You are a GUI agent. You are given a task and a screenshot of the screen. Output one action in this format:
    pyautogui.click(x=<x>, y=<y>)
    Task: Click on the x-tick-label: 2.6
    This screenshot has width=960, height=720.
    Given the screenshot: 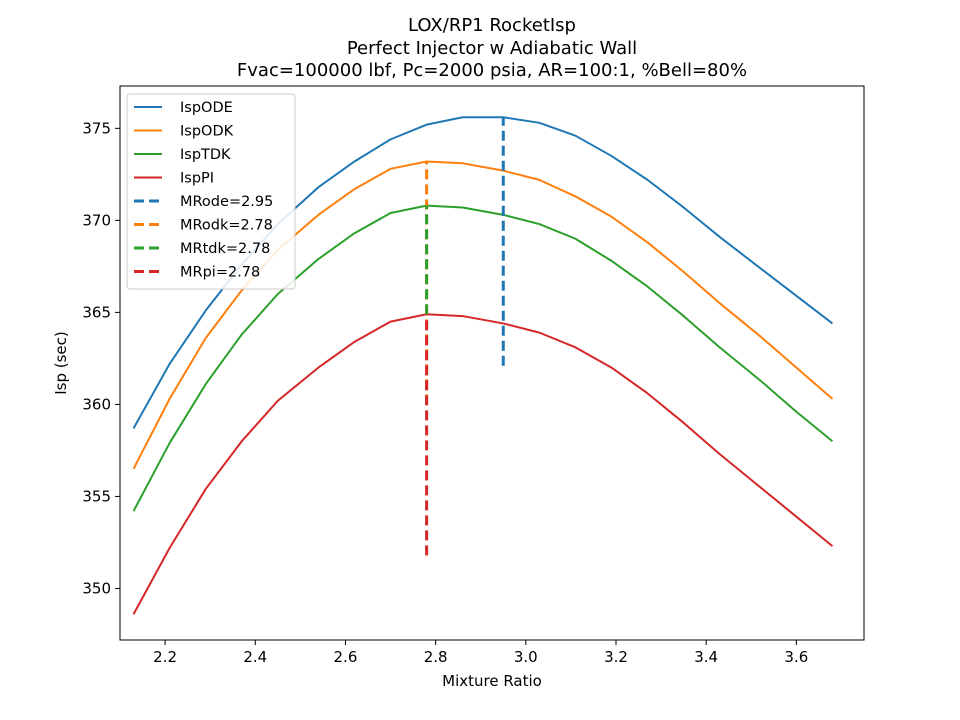 What is the action you would take?
    pyautogui.click(x=346, y=657)
    